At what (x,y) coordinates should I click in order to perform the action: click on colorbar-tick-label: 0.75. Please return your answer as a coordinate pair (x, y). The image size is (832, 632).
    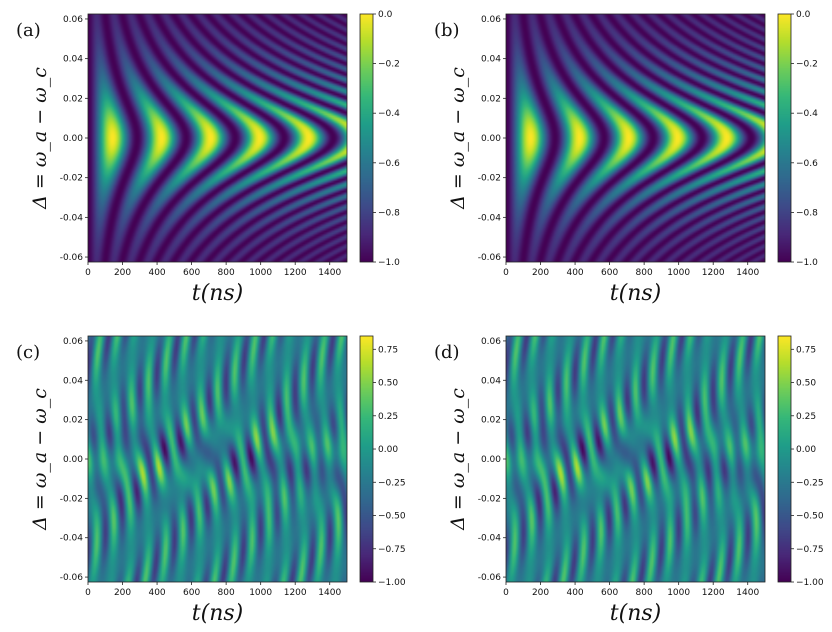
    Looking at the image, I should click on (388, 350).